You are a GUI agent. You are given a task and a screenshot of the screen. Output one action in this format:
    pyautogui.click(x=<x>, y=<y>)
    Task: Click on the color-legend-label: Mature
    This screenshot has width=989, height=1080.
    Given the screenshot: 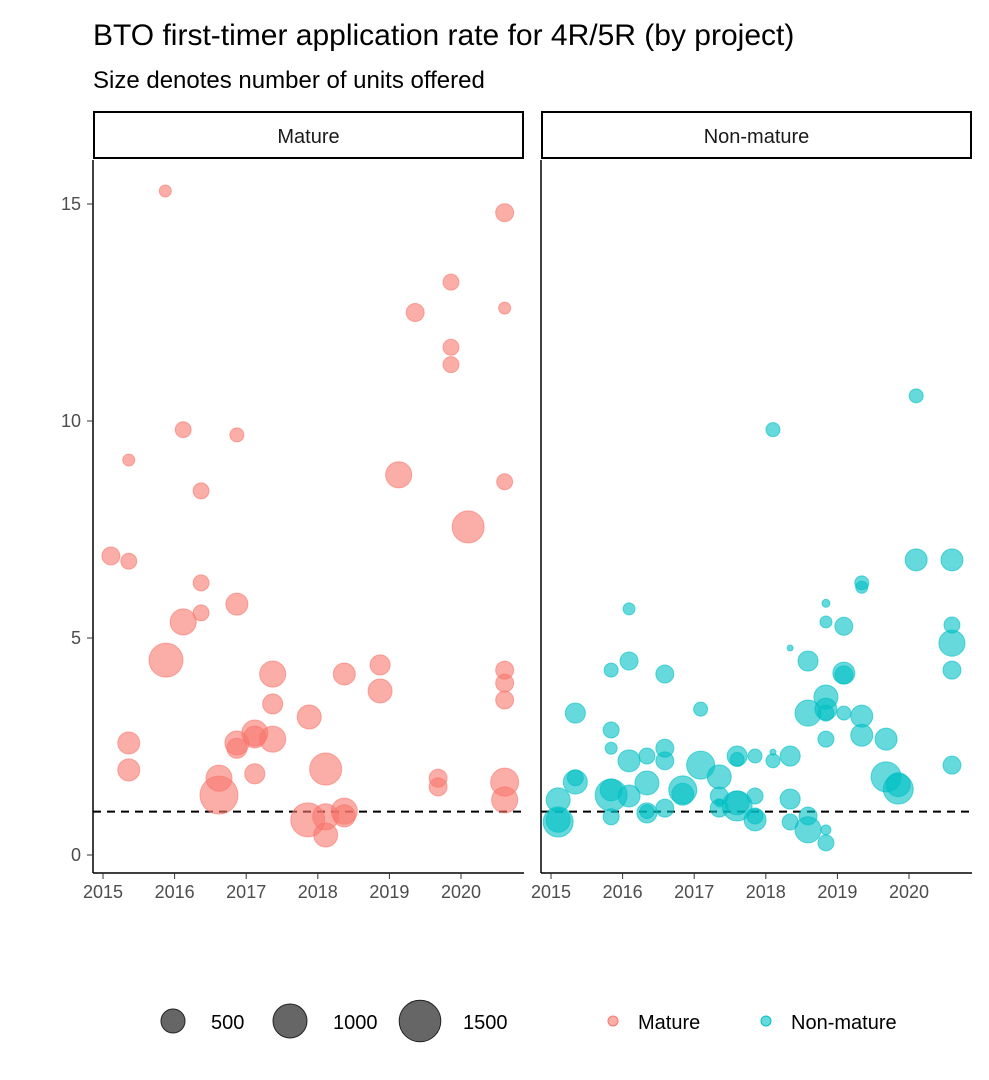 What is the action you would take?
    pyautogui.click(x=669, y=1023)
    